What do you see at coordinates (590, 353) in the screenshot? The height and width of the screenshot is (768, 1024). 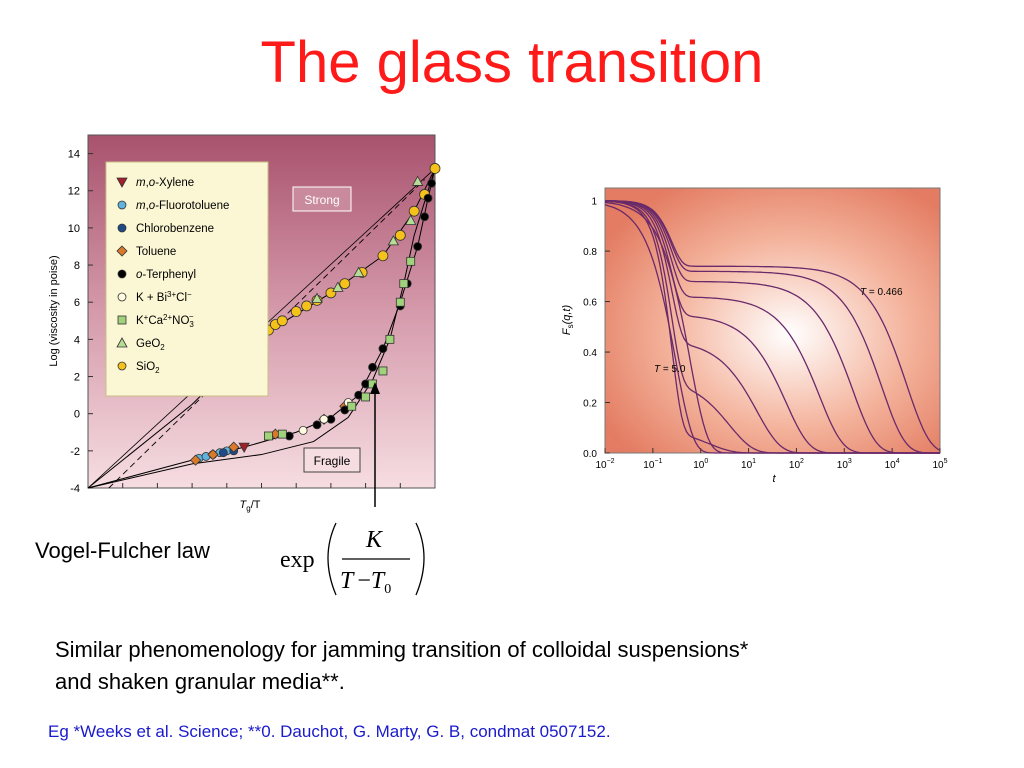 I see `y-tick-label: 0.4` at bounding box center [590, 353].